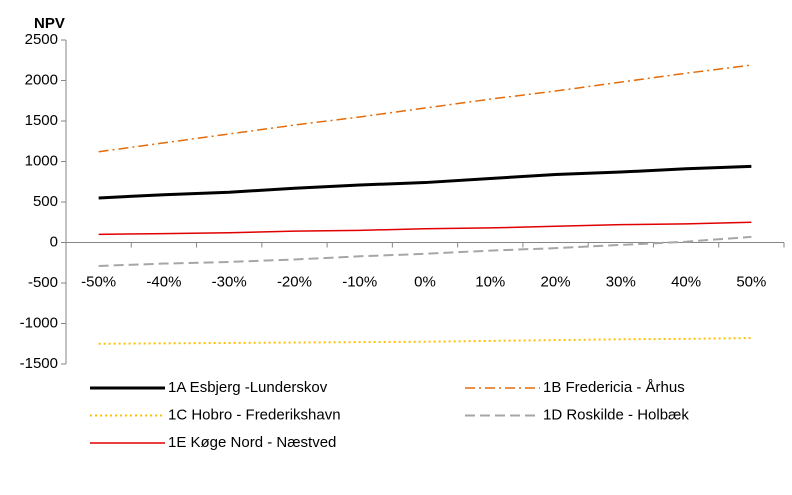  What do you see at coordinates (248, 387) in the screenshot?
I see `legend-label: 1A Esbjerg -Lunderskov` at bounding box center [248, 387].